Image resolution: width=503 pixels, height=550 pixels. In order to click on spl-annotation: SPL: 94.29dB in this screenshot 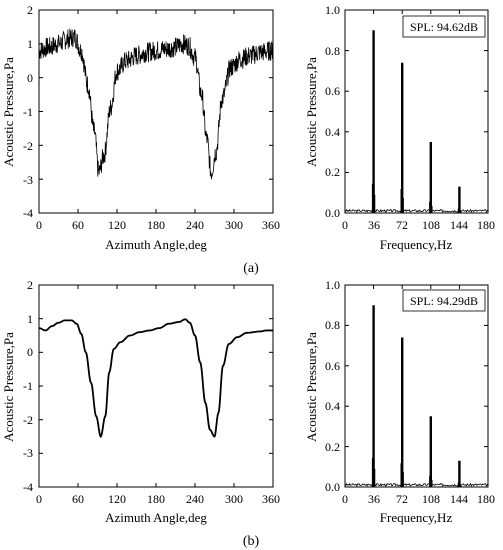, I will do `click(444, 301)`.